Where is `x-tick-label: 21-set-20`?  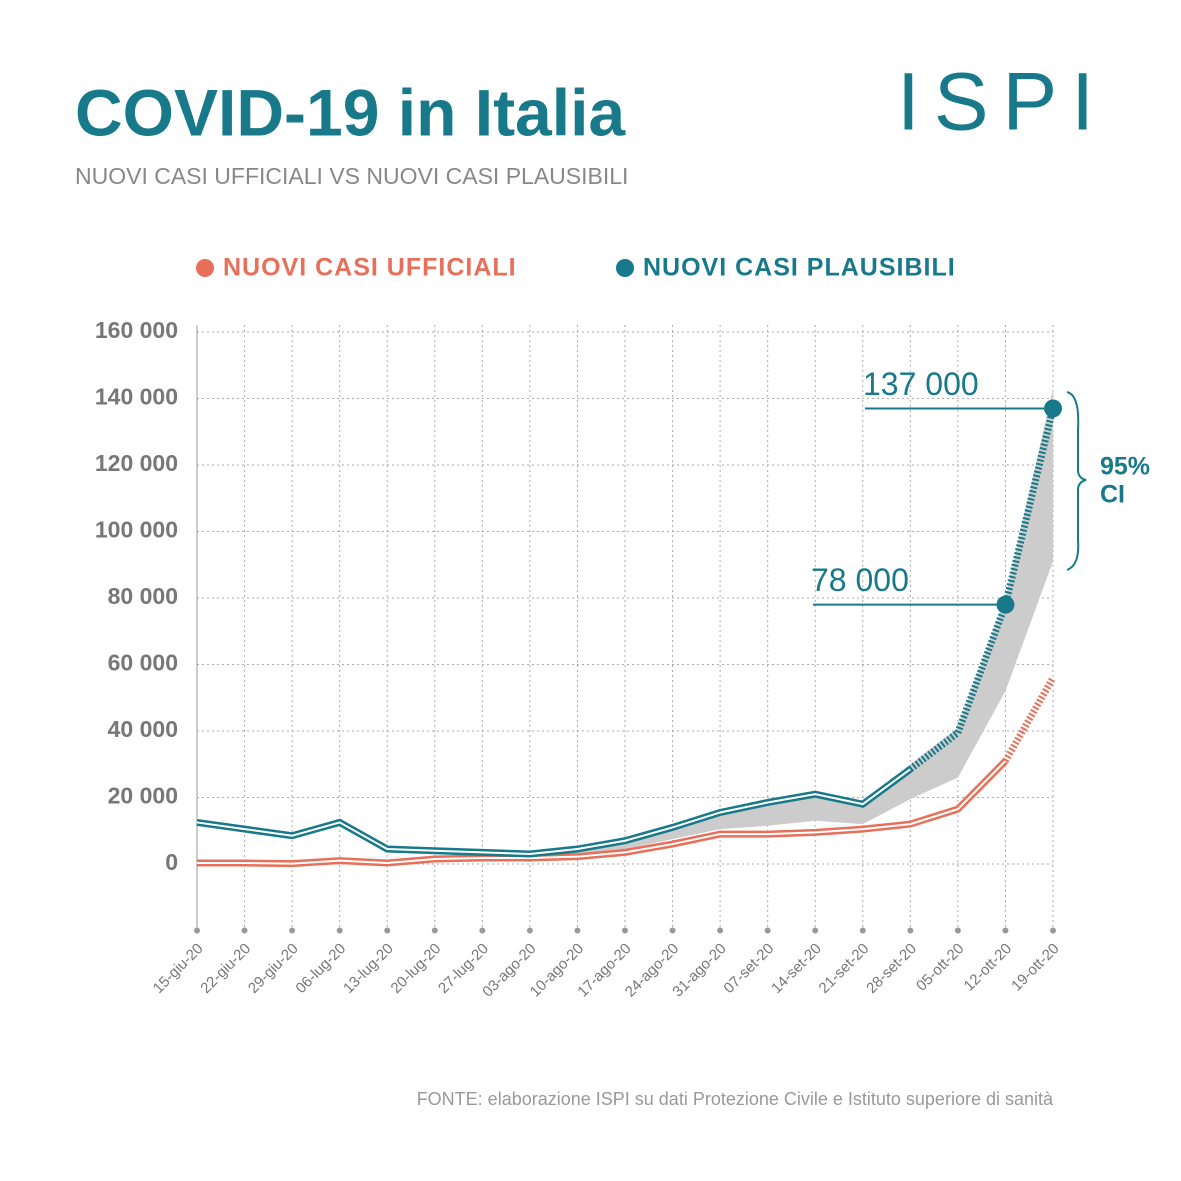 x-tick-label: 21-set-20 is located at coordinates (844, 968).